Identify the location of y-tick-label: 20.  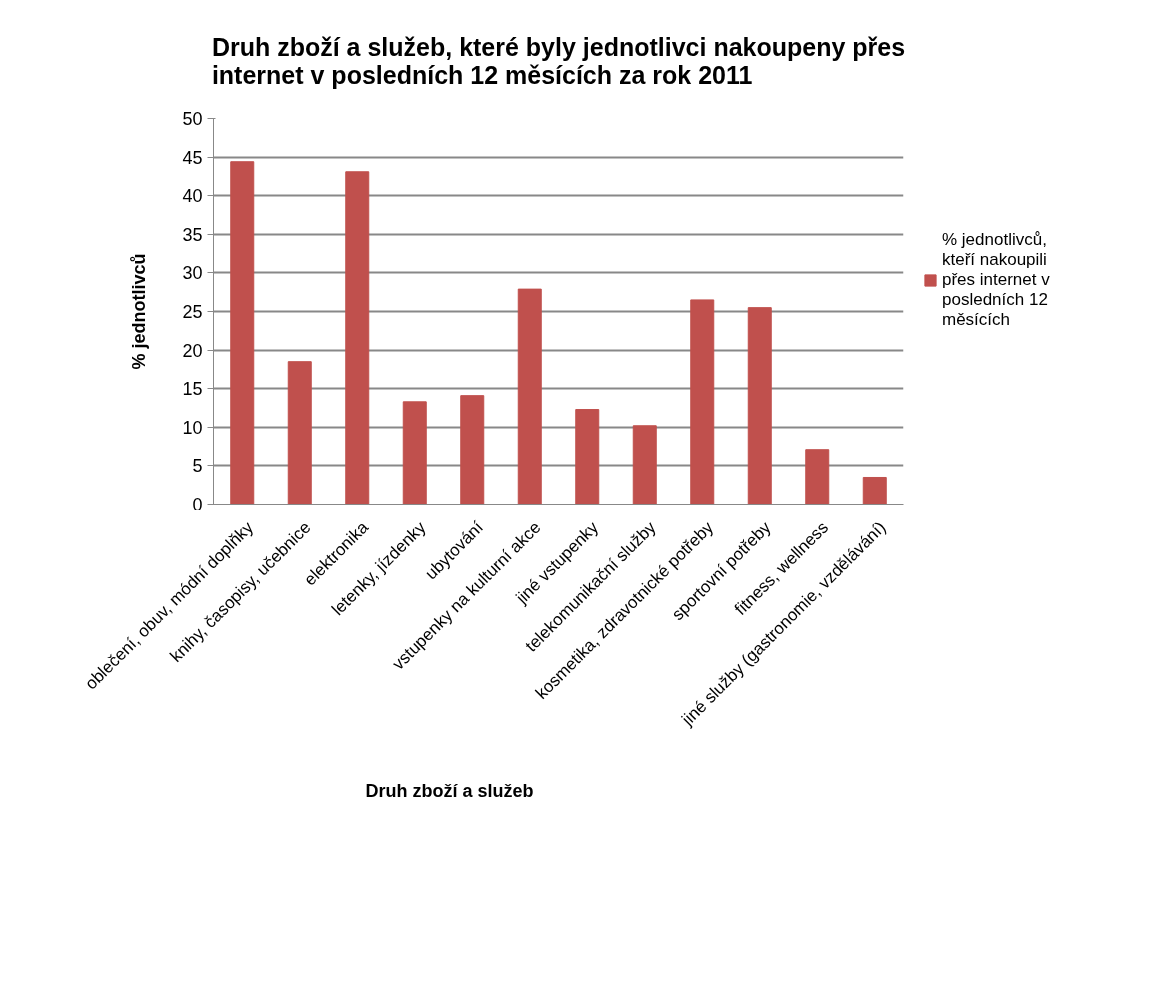
(192, 350).